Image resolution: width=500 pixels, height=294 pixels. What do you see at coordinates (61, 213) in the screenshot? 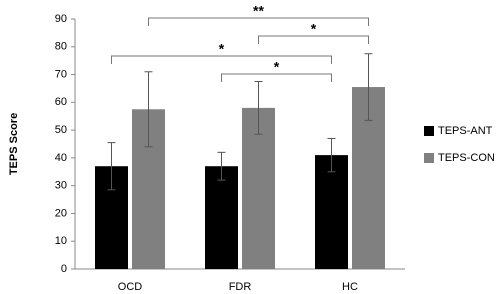
I see `y-tick-label: 20` at bounding box center [61, 213].